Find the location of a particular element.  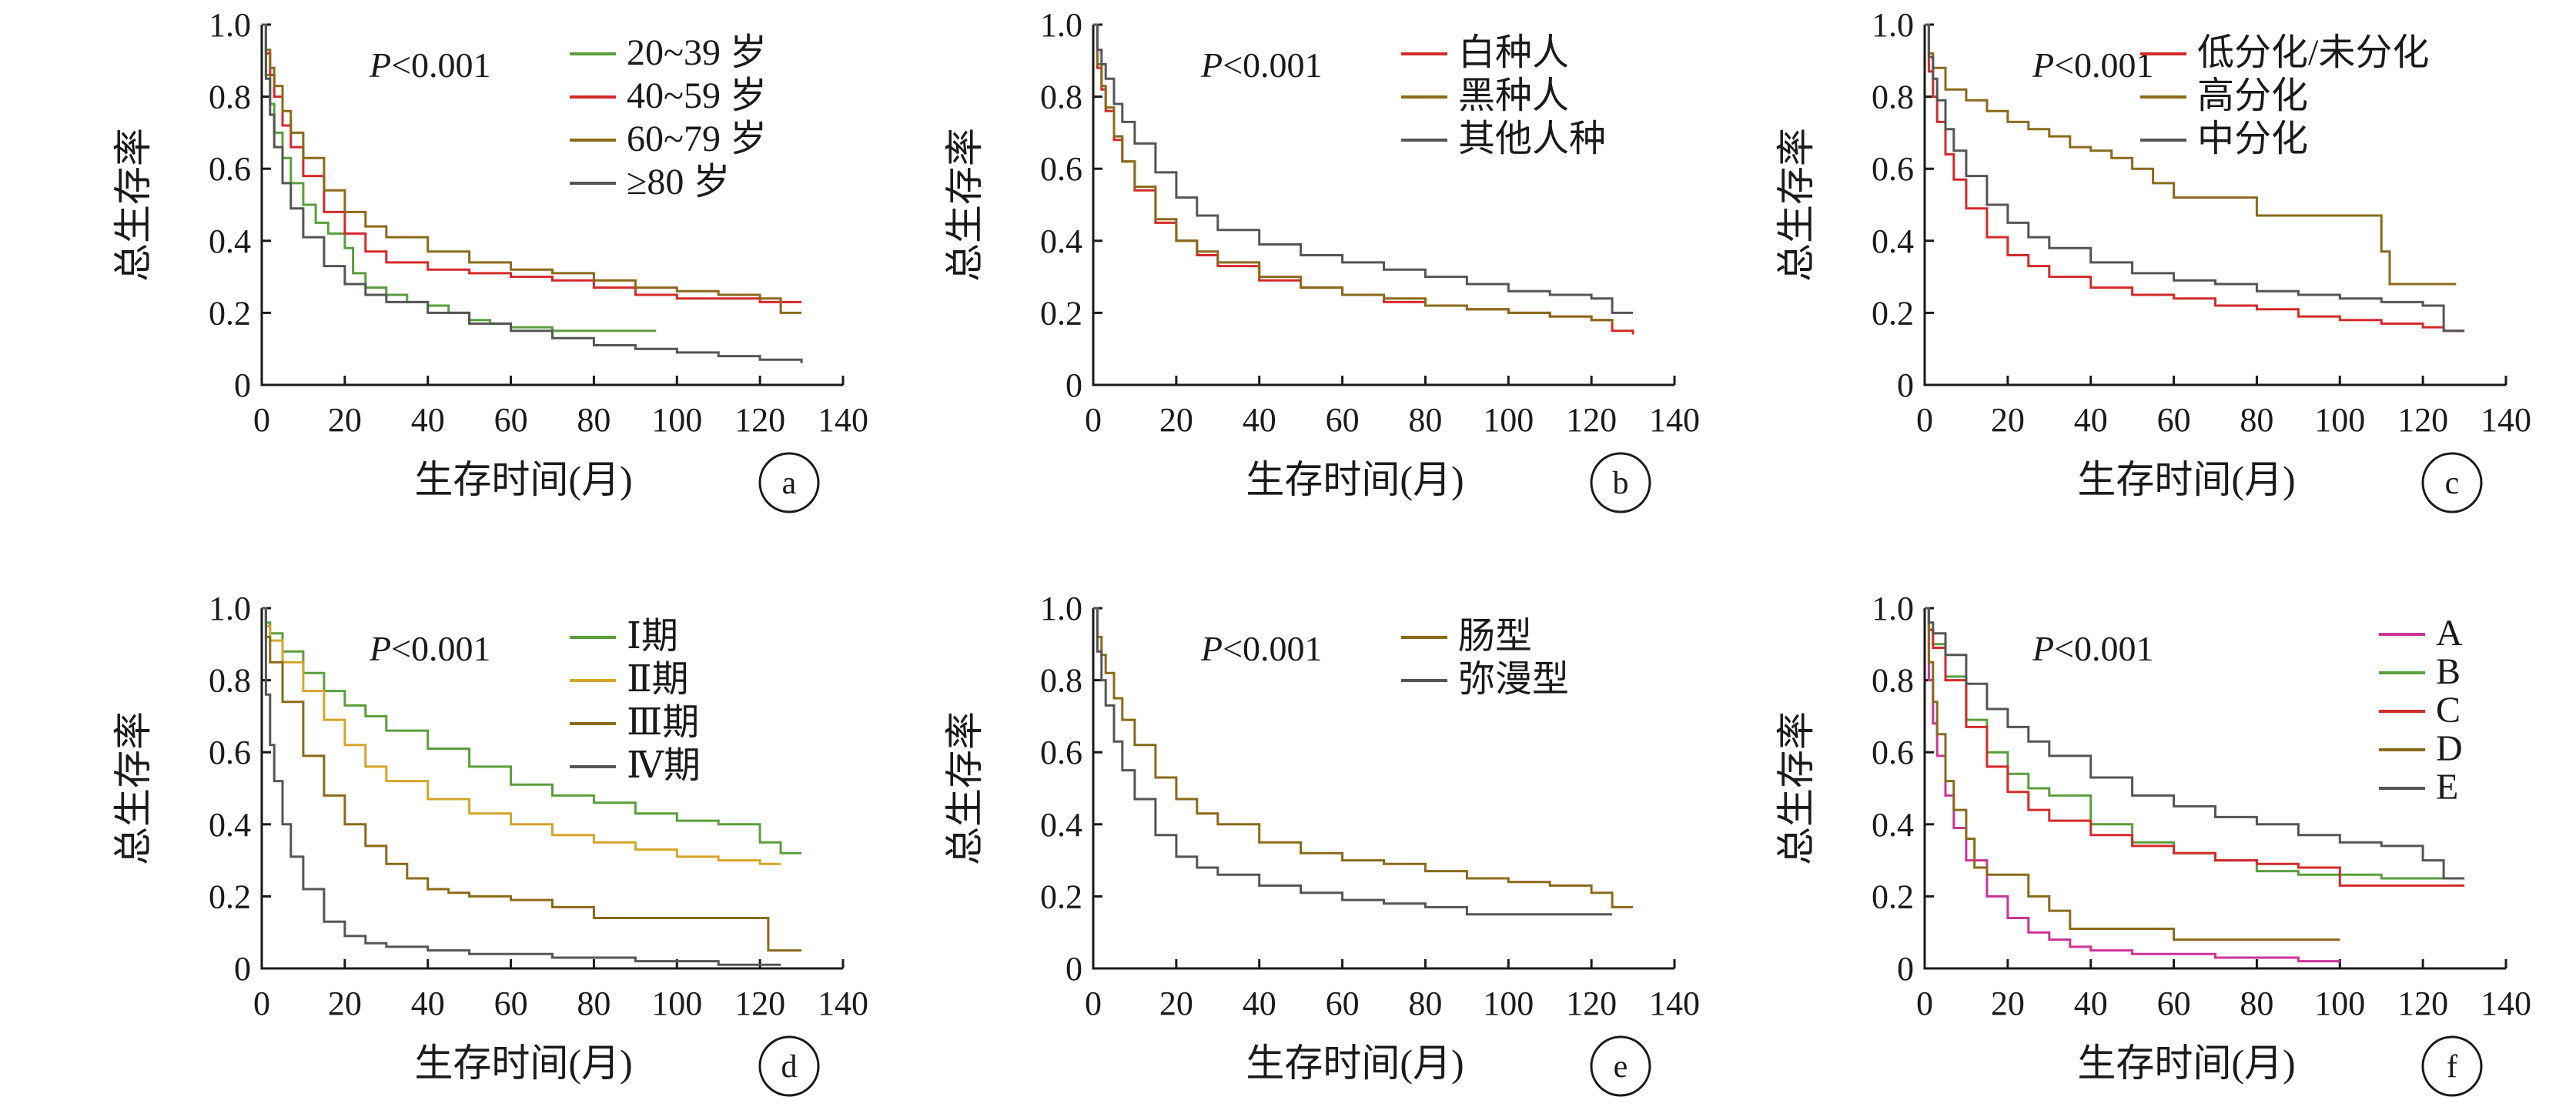

panel-letter: e is located at coordinates (1621, 1067).